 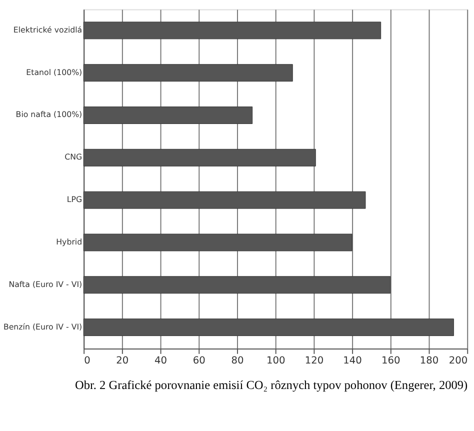 I want to click on x-tick-label: 60, so click(x=199, y=361).